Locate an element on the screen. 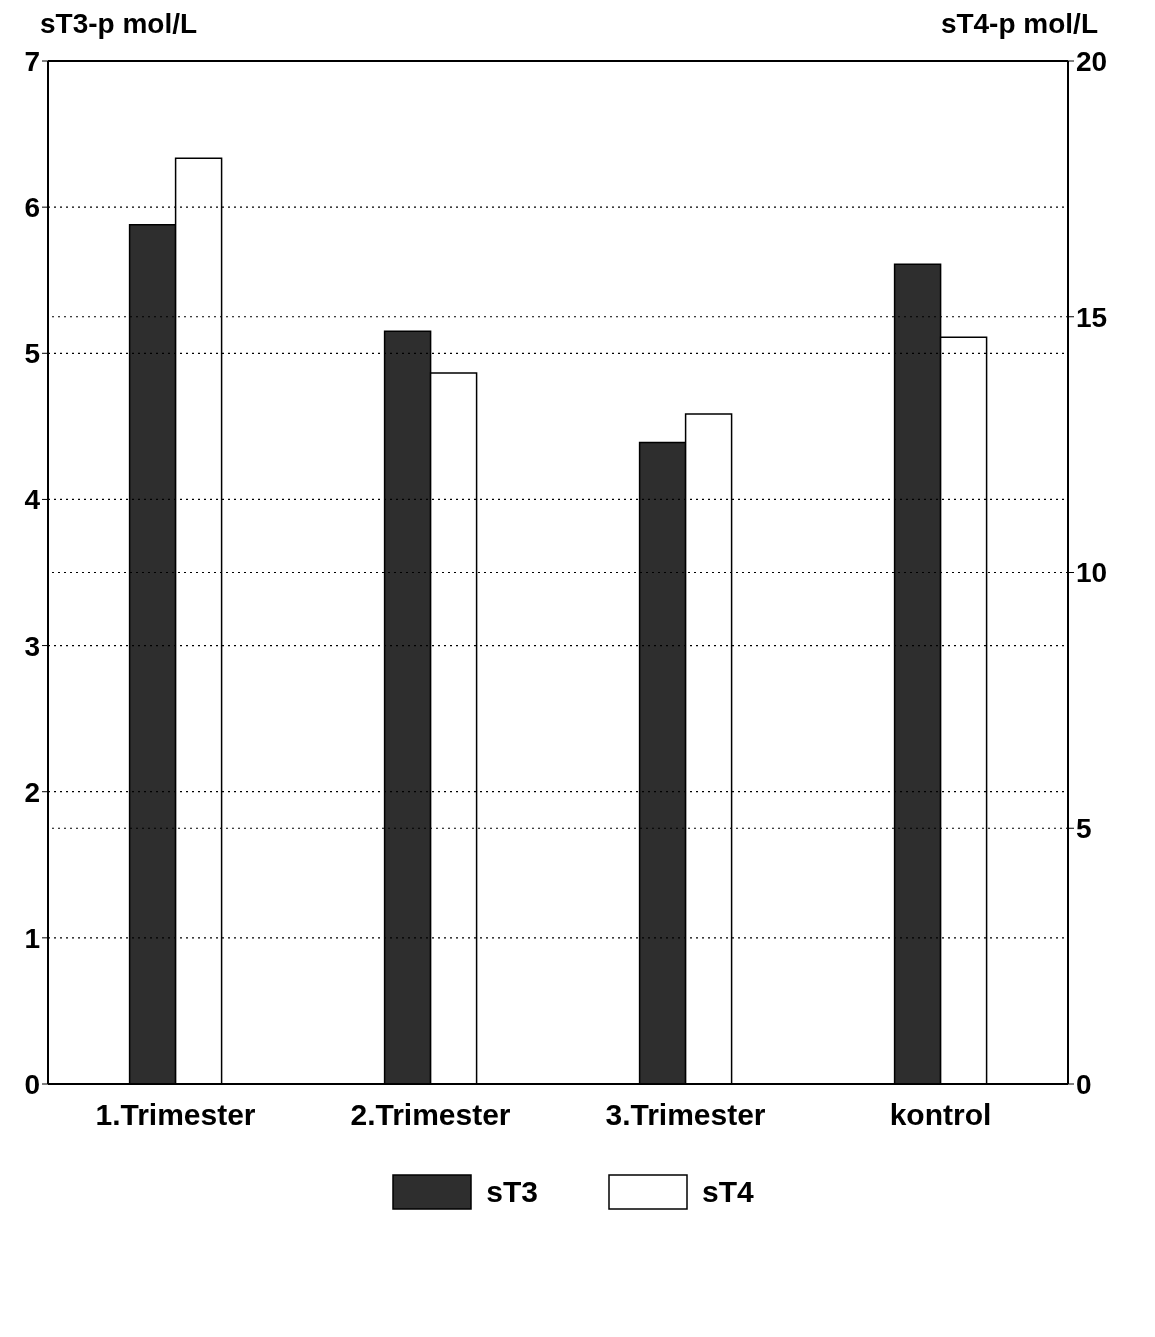 This screenshot has width=1155, height=1337. y-axis-title: sT3-p mol/L is located at coordinates (119, 24).